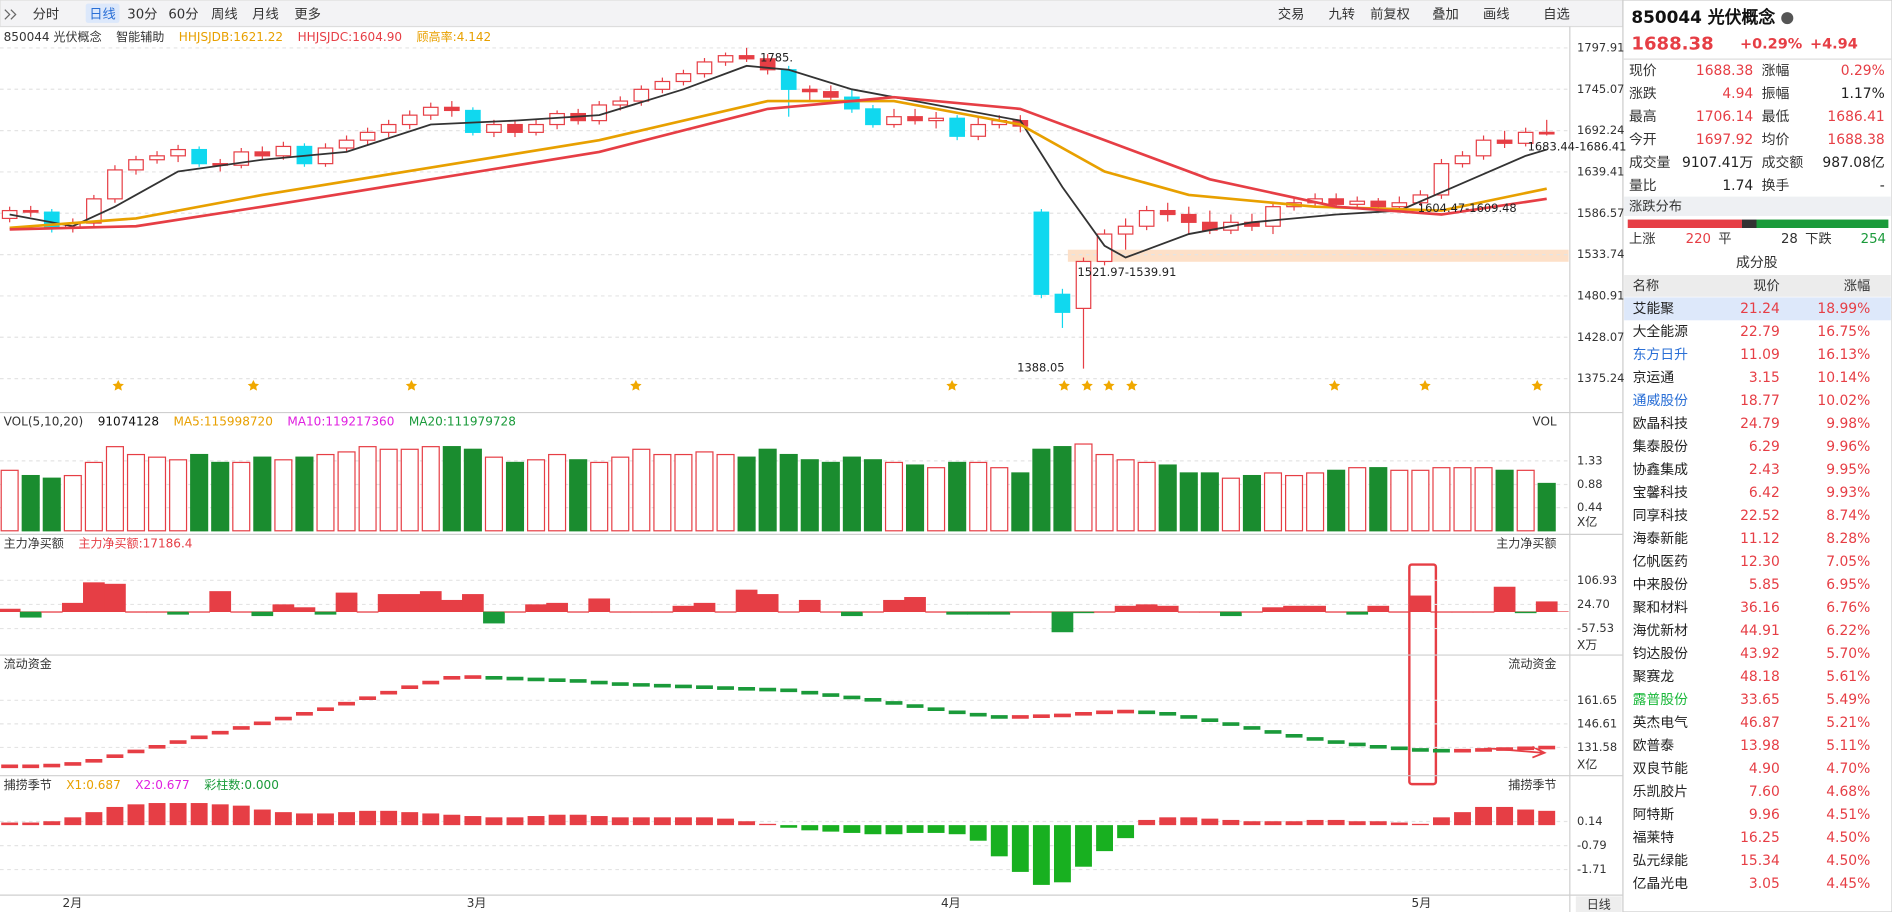  What do you see at coordinates (1342, 14) in the screenshot?
I see `toolbar-button: 九转` at bounding box center [1342, 14].